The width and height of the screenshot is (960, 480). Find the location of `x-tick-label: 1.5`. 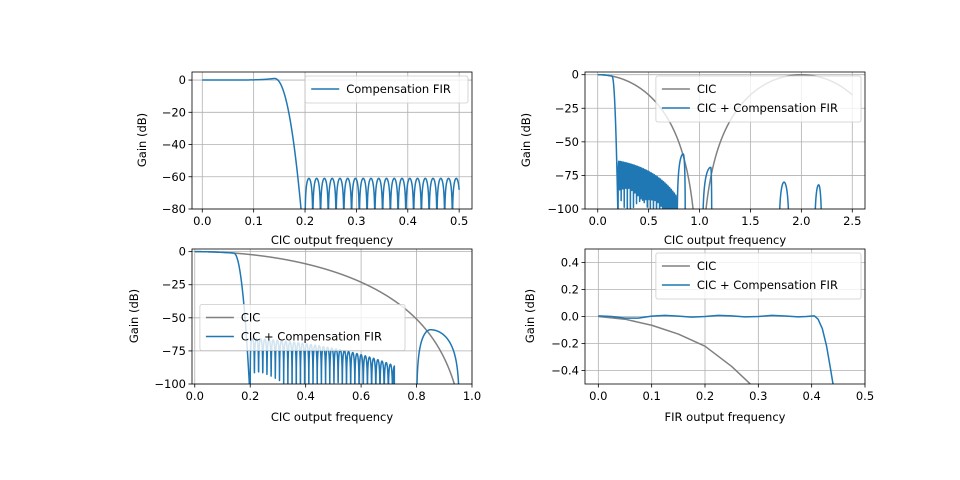

x-tick-label: 1.5 is located at coordinates (750, 221).